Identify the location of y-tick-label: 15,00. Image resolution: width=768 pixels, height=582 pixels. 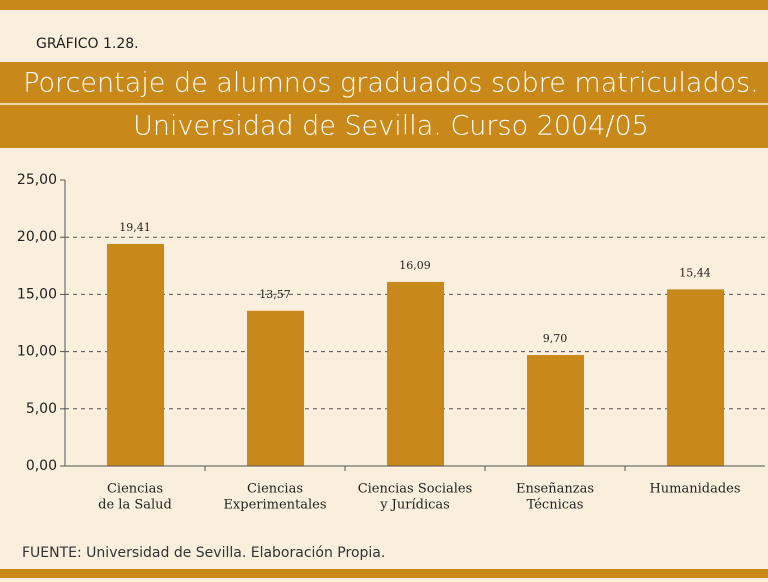
(37, 294).